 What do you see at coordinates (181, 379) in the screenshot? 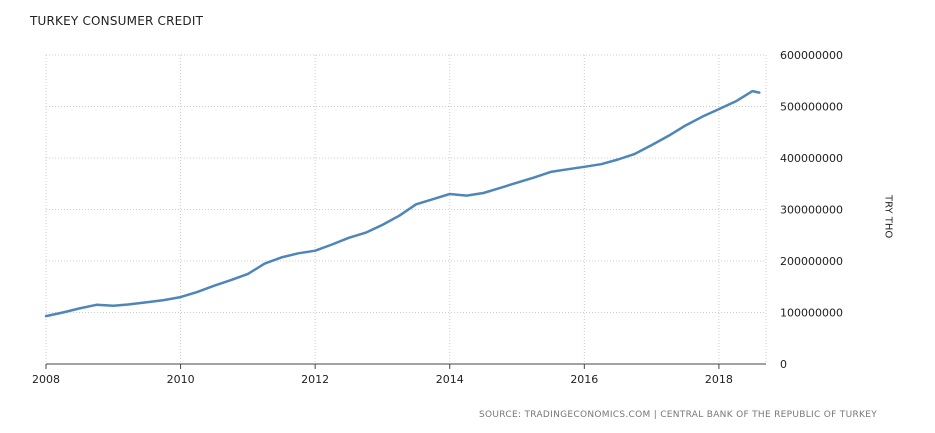
I see `x-tick-label: 2010` at bounding box center [181, 379].